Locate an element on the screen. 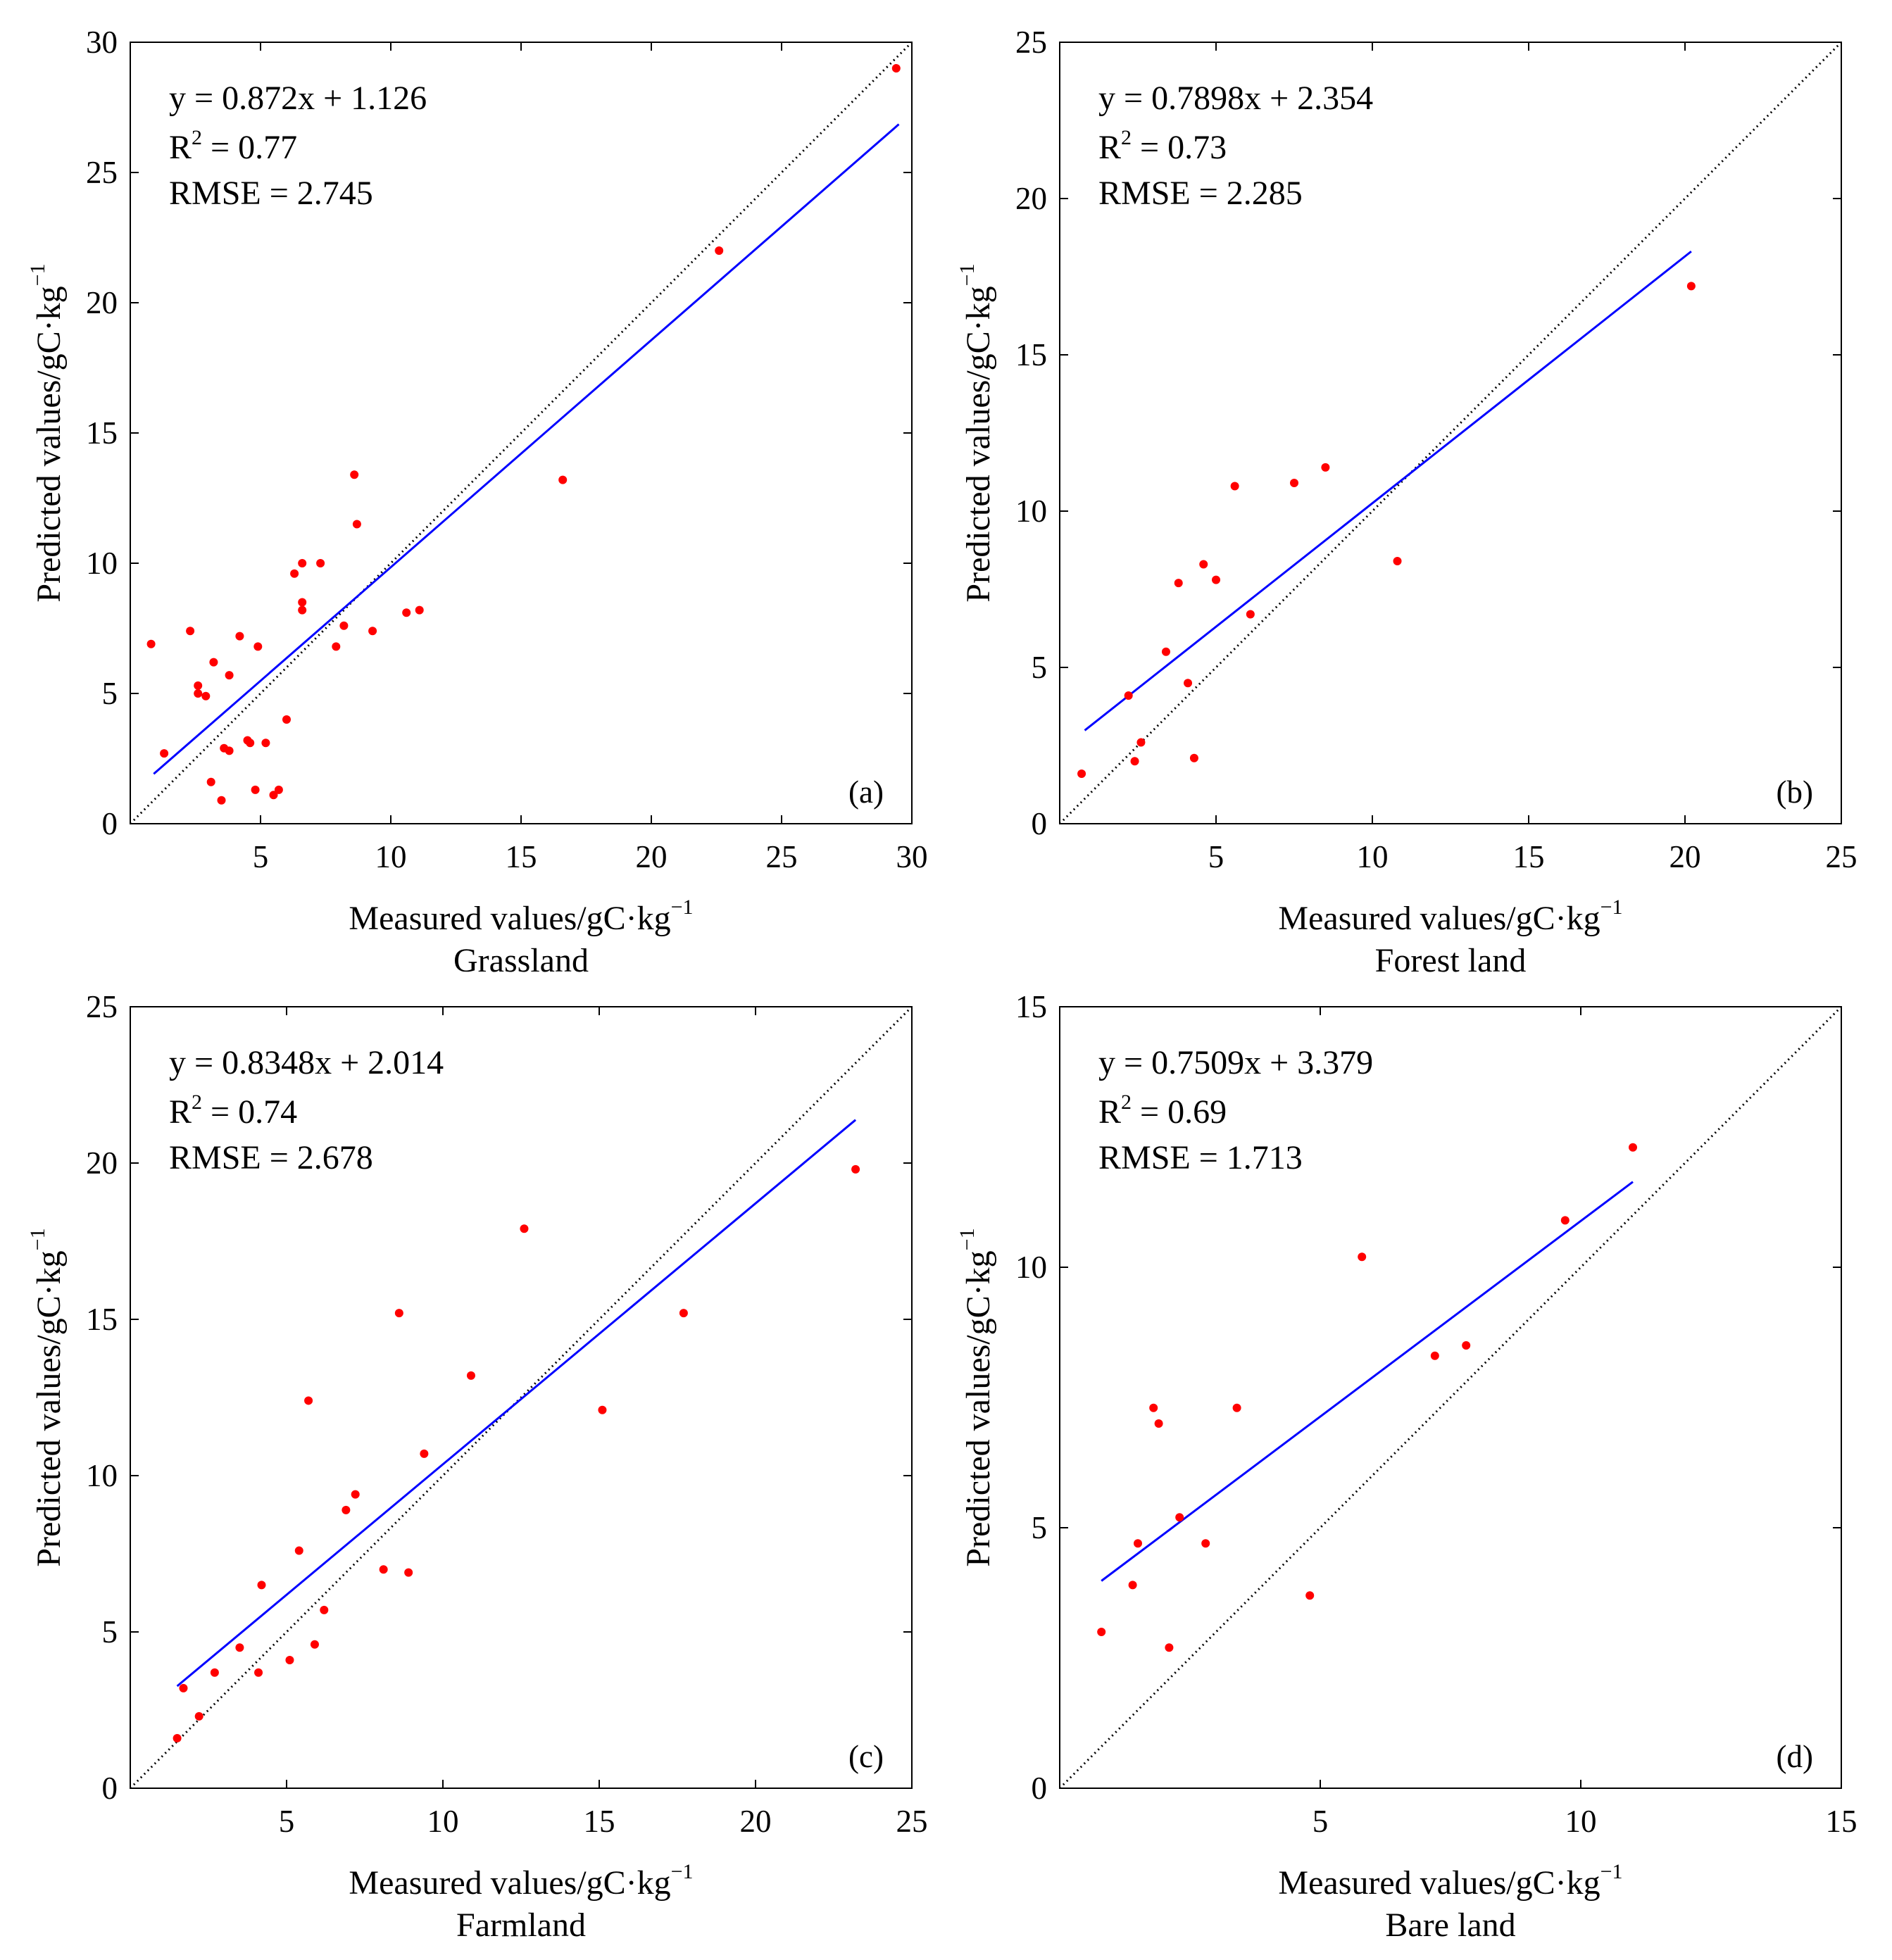  x-axis-label: Measured values/gC·kg−1 is located at coordinates (1450, 1881).